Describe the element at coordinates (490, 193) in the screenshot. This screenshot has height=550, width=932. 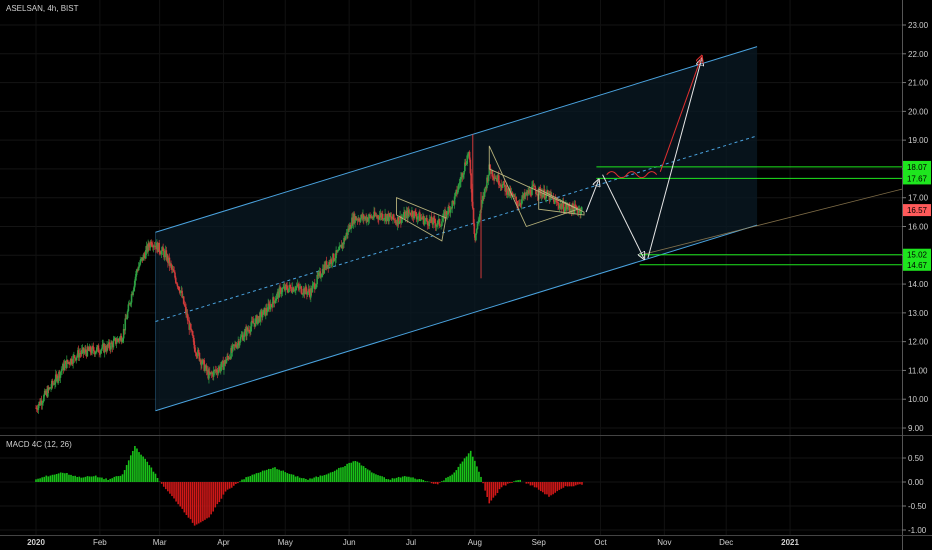
I see `pattern-drawings` at that location.